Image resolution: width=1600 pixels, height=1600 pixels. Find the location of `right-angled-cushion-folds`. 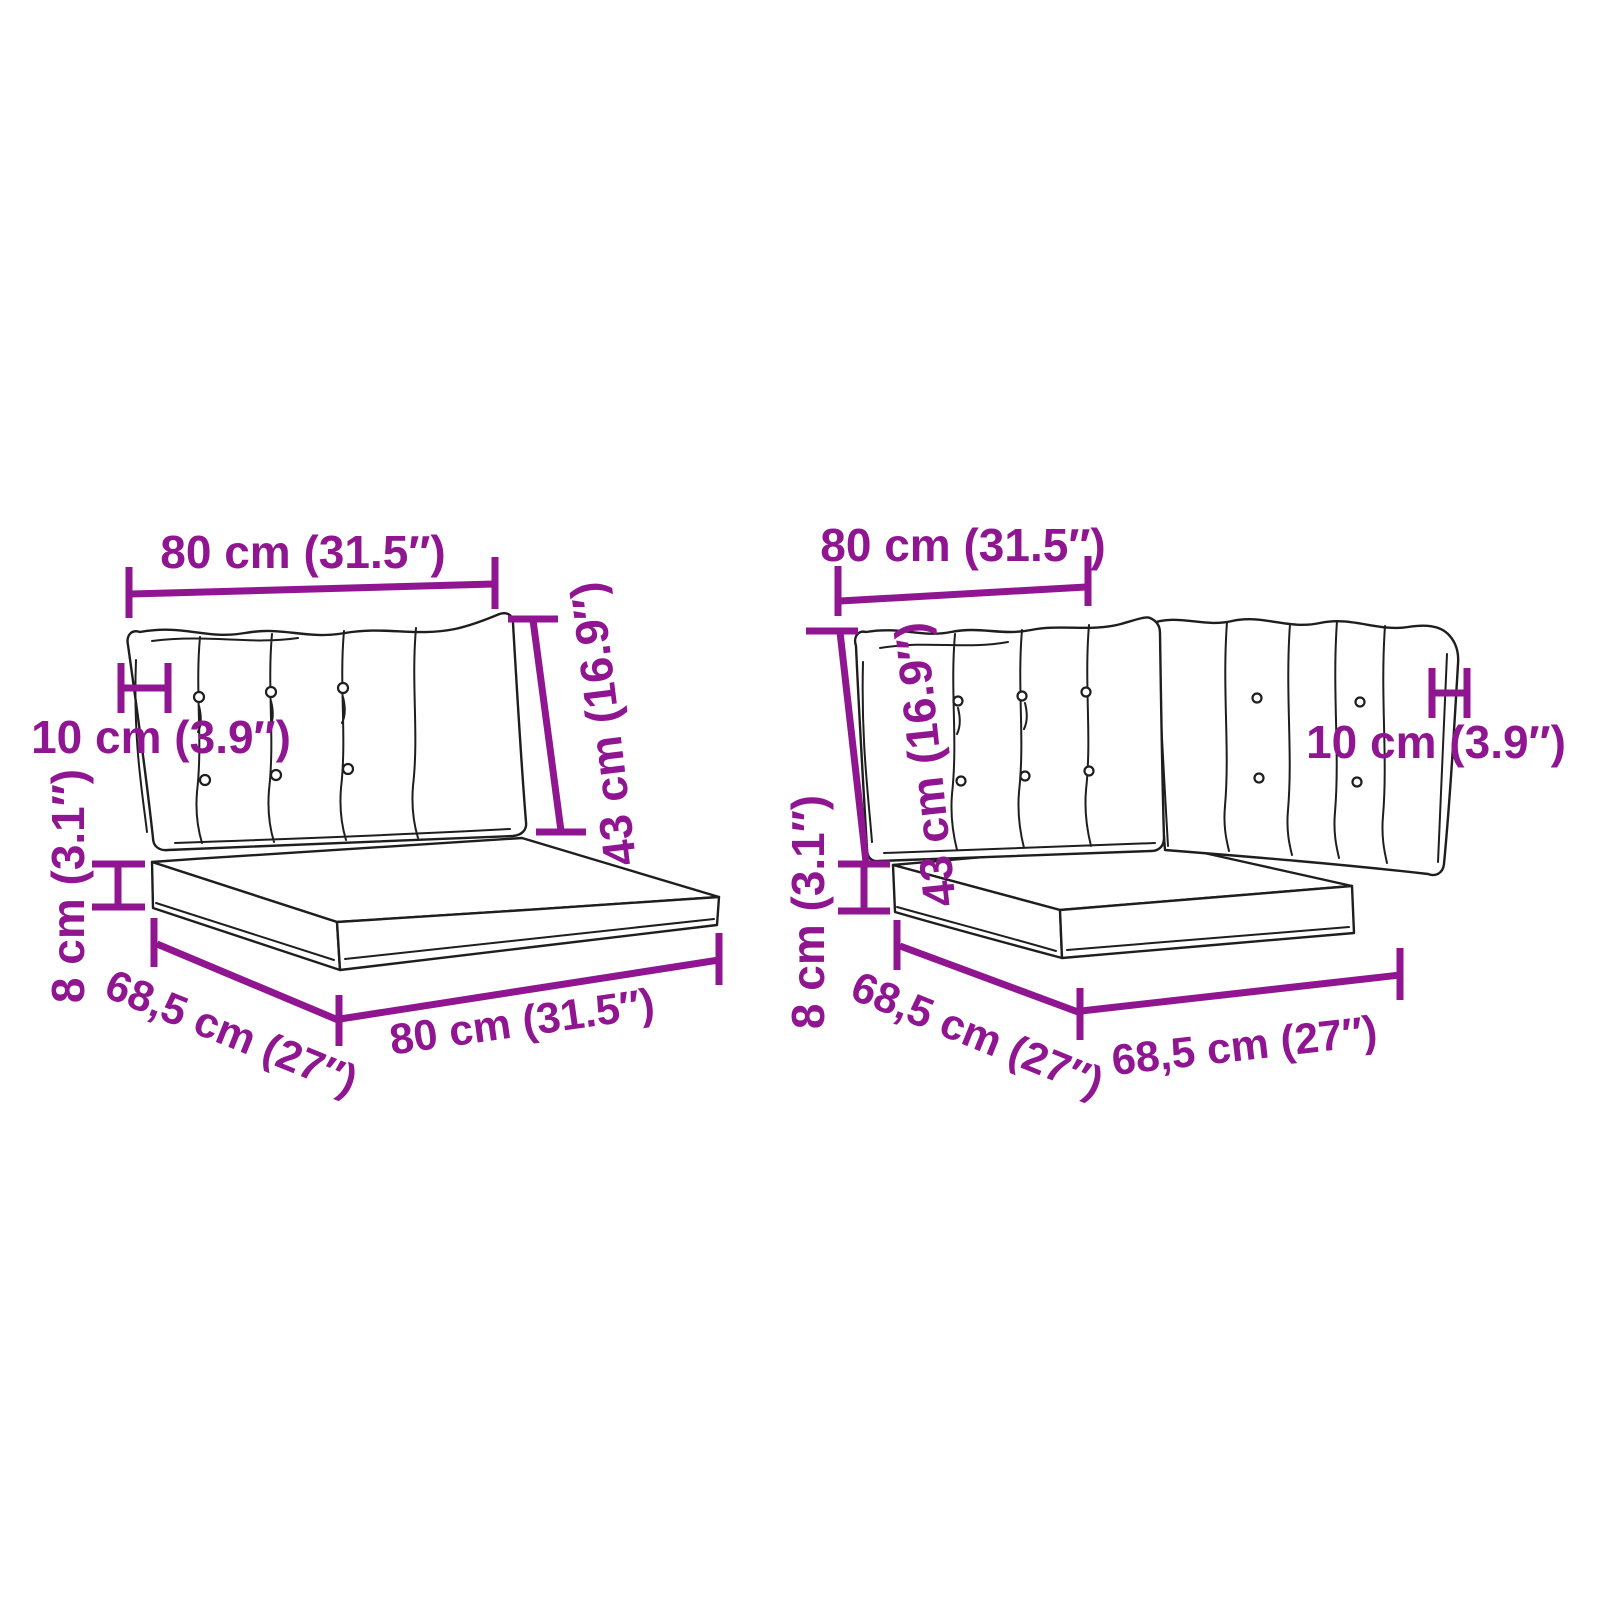

right-angled-cushion-folds is located at coordinates (1302, 742).